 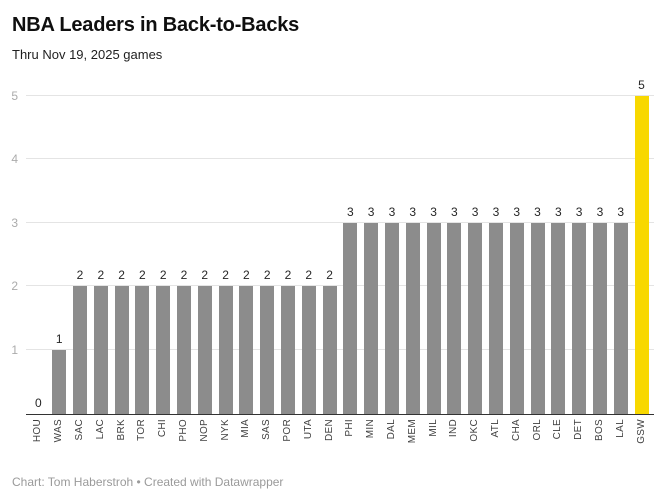 I want to click on x-tick-mil: MIL, so click(x=433, y=440).